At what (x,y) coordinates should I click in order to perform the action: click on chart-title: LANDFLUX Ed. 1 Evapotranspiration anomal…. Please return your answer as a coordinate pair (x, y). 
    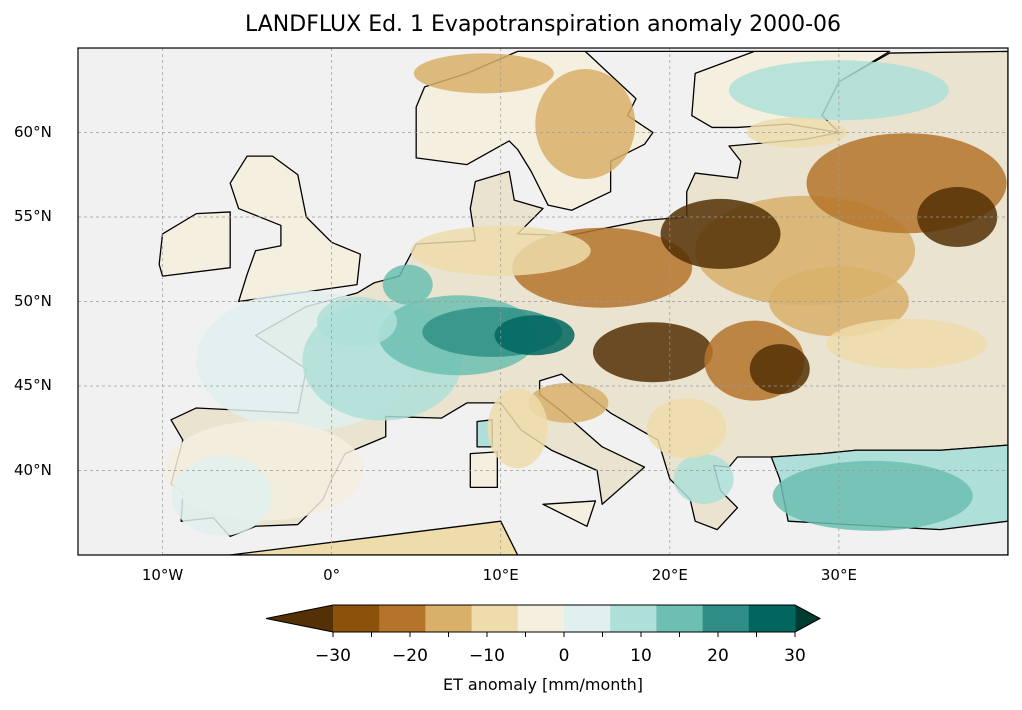
    Looking at the image, I should click on (543, 24).